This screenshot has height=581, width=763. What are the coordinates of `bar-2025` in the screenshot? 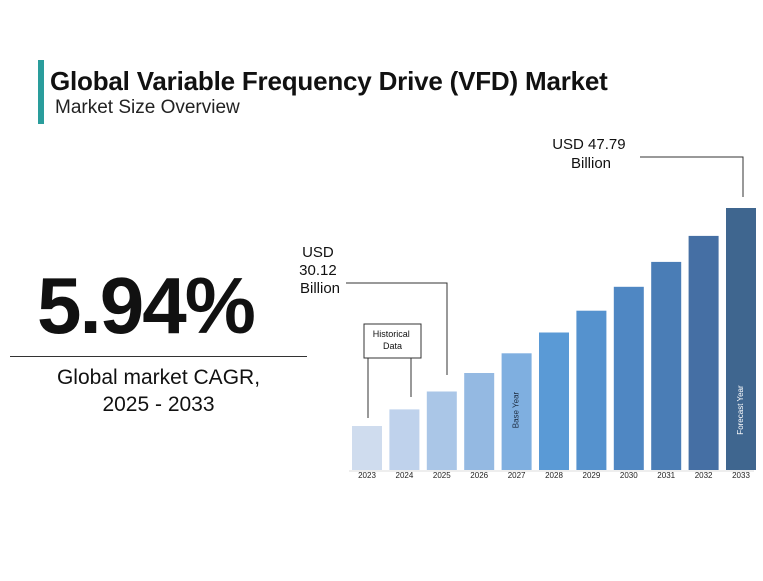 It's located at (441, 430).